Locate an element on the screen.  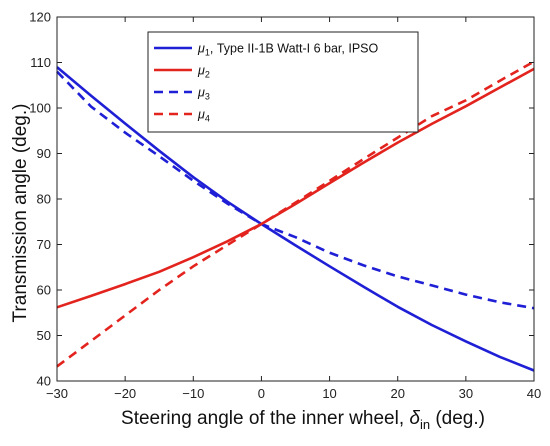
y-tick-label: 40 is located at coordinates (44, 381).